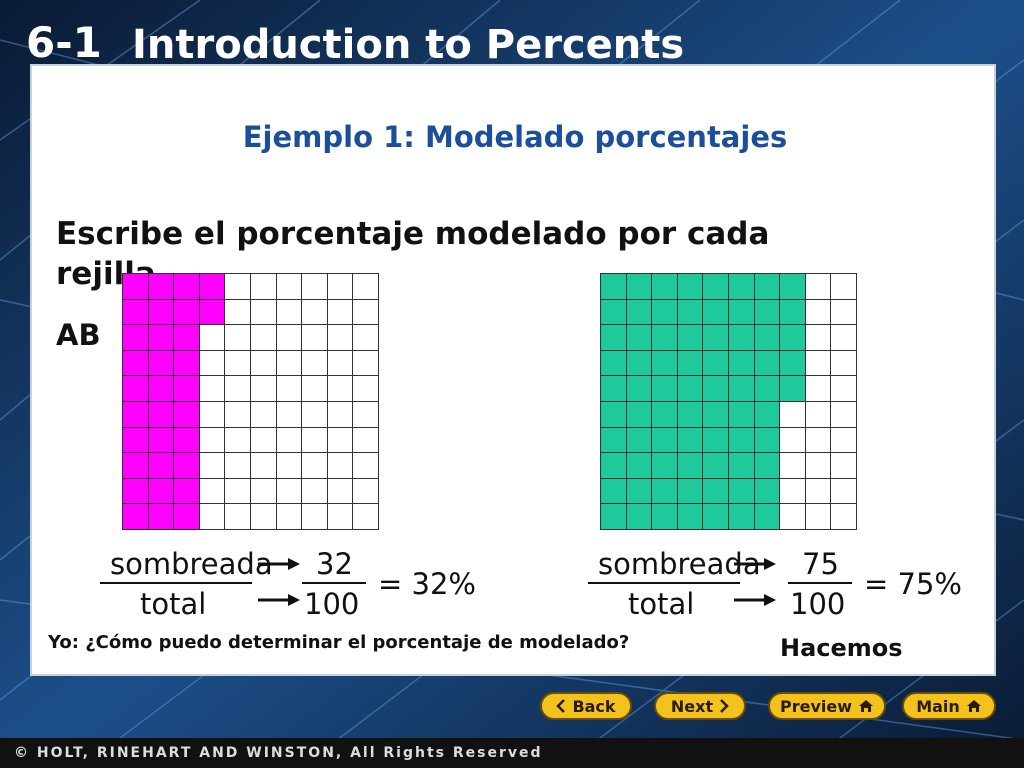 The image size is (1024, 768). What do you see at coordinates (586, 706) in the screenshot?
I see `back-button: Back` at bounding box center [586, 706].